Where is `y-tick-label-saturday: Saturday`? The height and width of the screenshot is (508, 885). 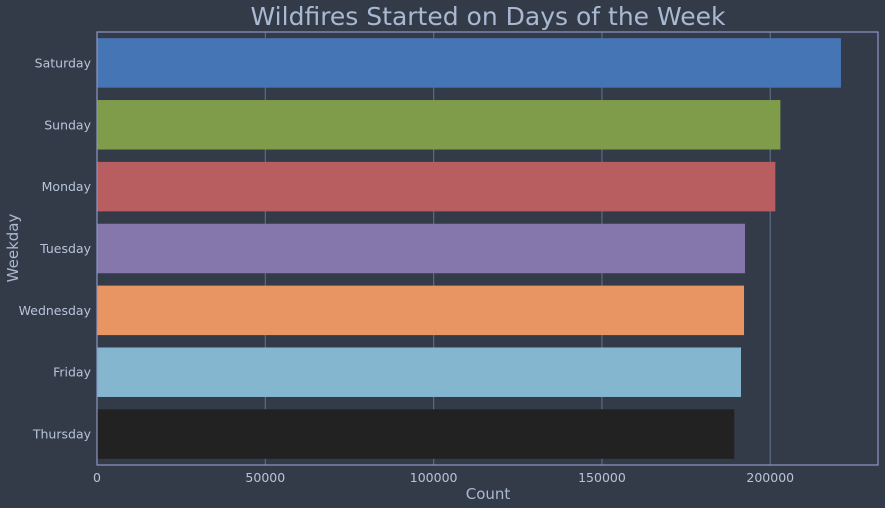 y-tick-label-saturday: Saturday is located at coordinates (63, 62).